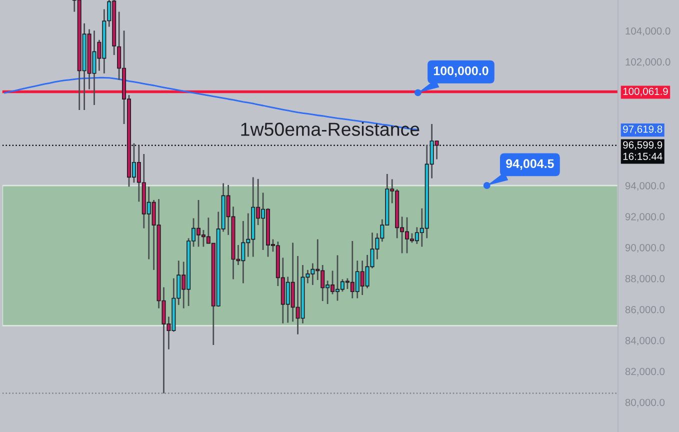 The image size is (679, 432). I want to click on y-tick-label: 94,000.0, so click(645, 186).